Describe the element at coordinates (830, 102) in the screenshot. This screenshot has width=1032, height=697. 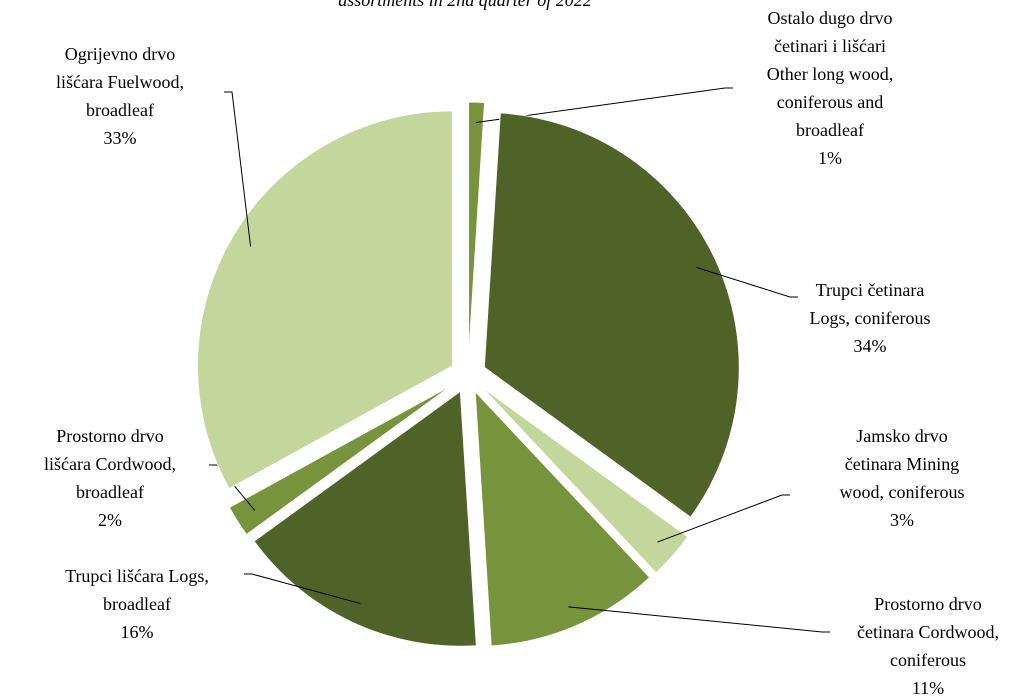
I see `slice-label: coniferous and` at that location.